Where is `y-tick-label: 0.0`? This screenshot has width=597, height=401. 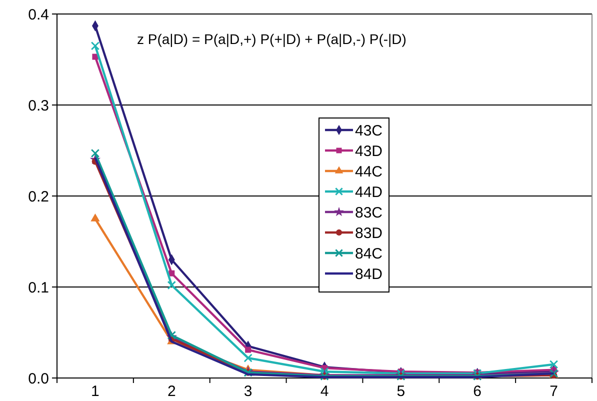
y-tick-label: 0.0 is located at coordinates (38, 379).